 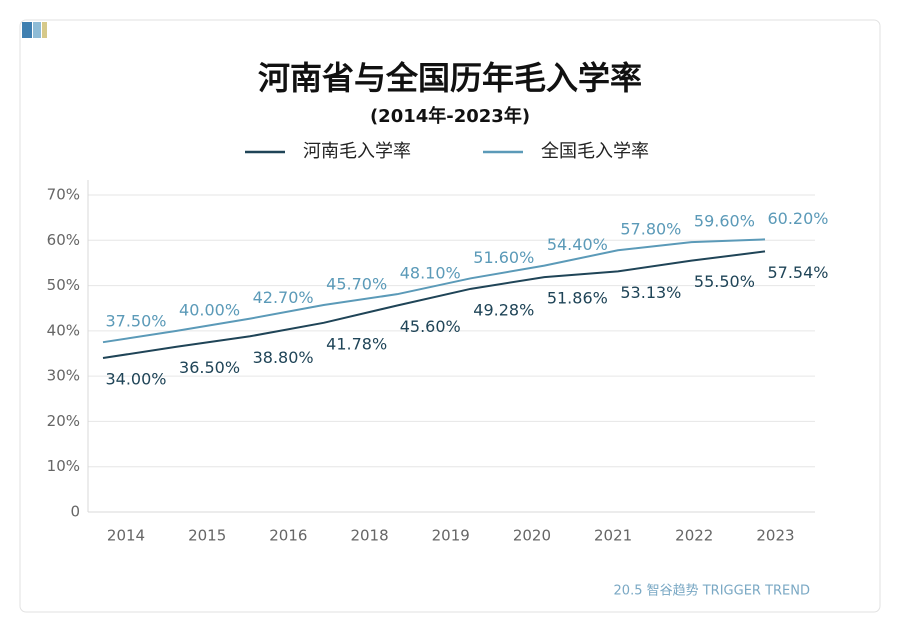 What do you see at coordinates (63, 285) in the screenshot?
I see `y-tick-label: 50%` at bounding box center [63, 285].